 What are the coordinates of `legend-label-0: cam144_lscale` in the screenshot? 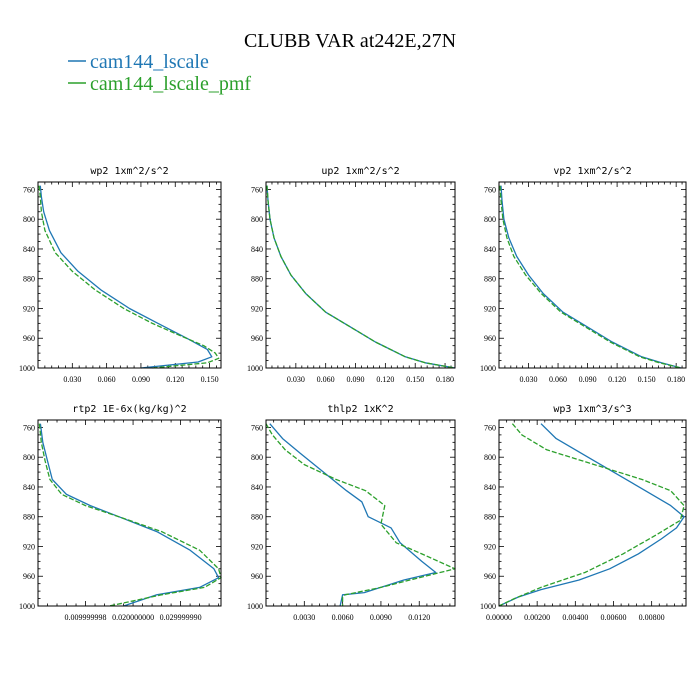 It's located at (149, 62).